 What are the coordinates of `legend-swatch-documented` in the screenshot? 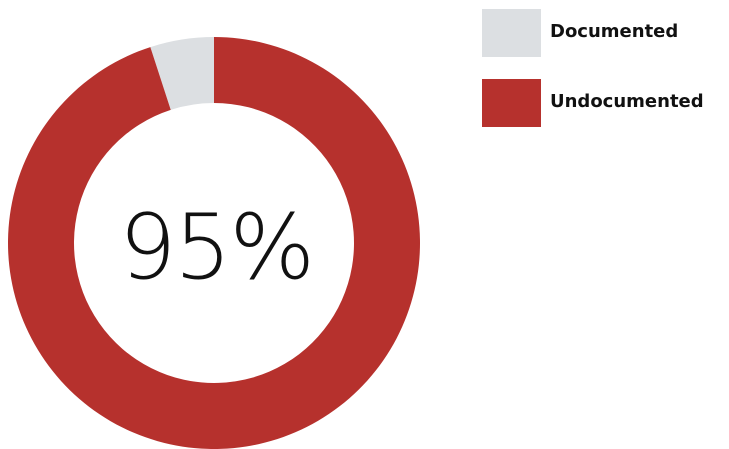 It's located at (511, 33).